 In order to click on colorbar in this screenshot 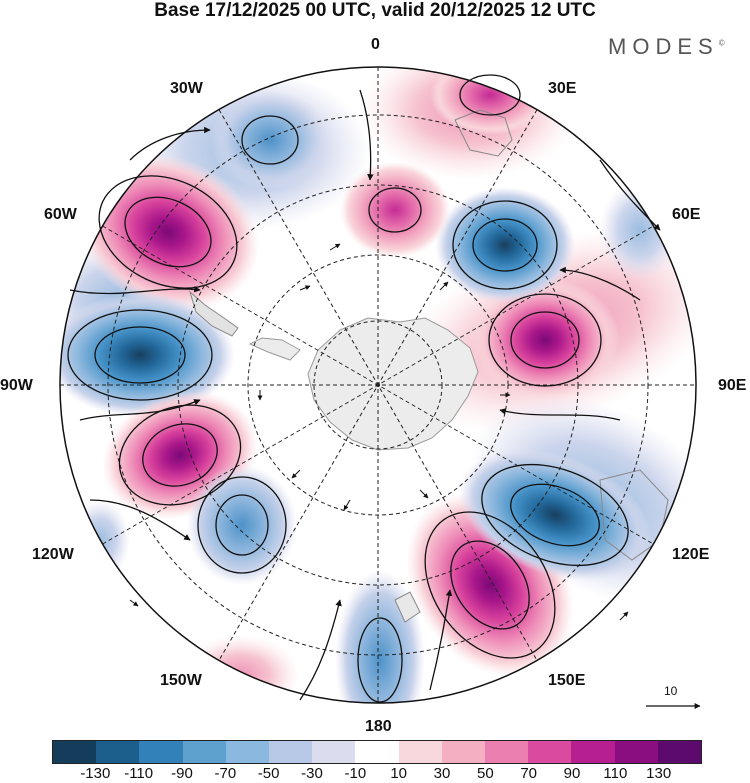, I will do `click(377, 752)`.